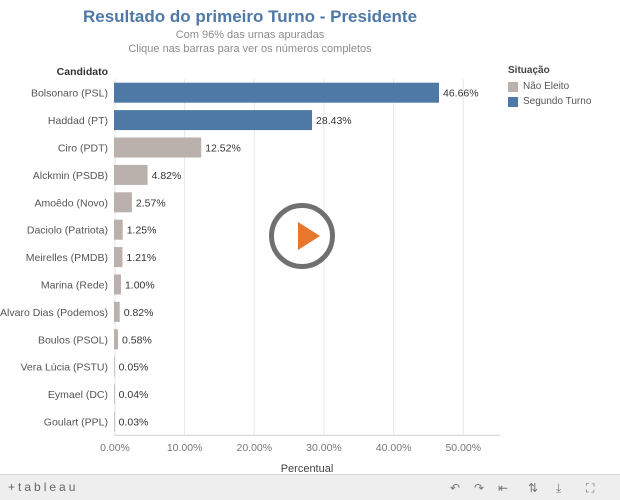 The width and height of the screenshot is (620, 500). I want to click on value-label: 46.66%, so click(461, 94).